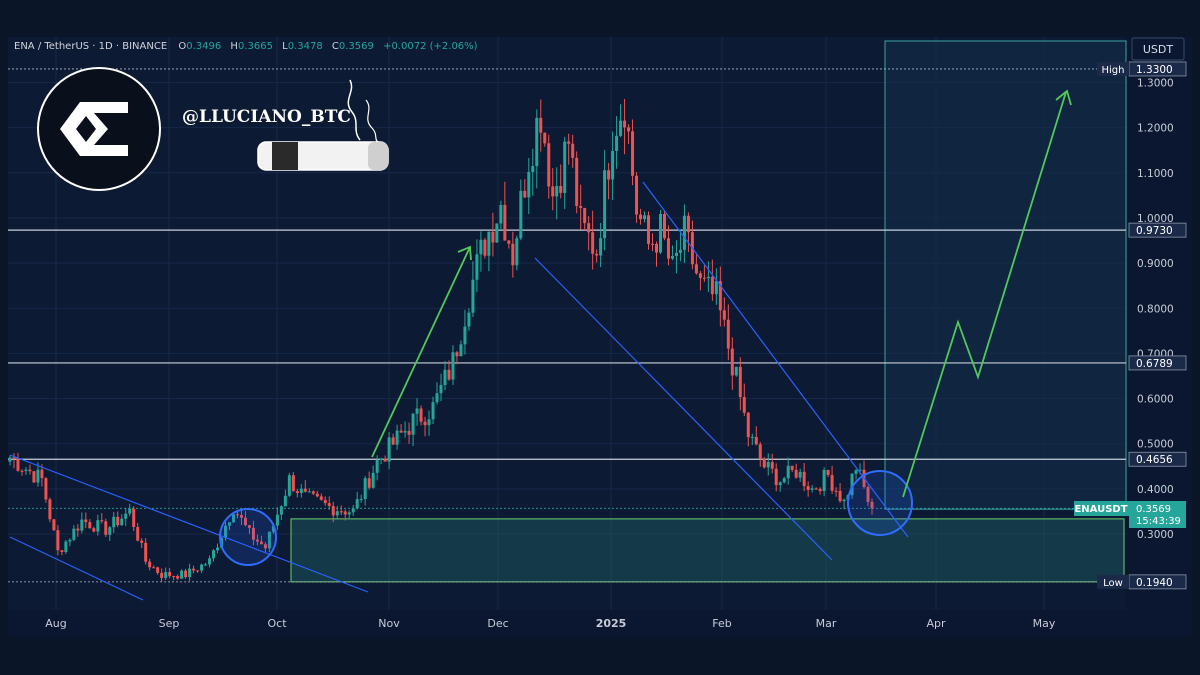  What do you see at coordinates (1154, 460) in the screenshot?
I see `level-badge-value: 0.4656` at bounding box center [1154, 460].